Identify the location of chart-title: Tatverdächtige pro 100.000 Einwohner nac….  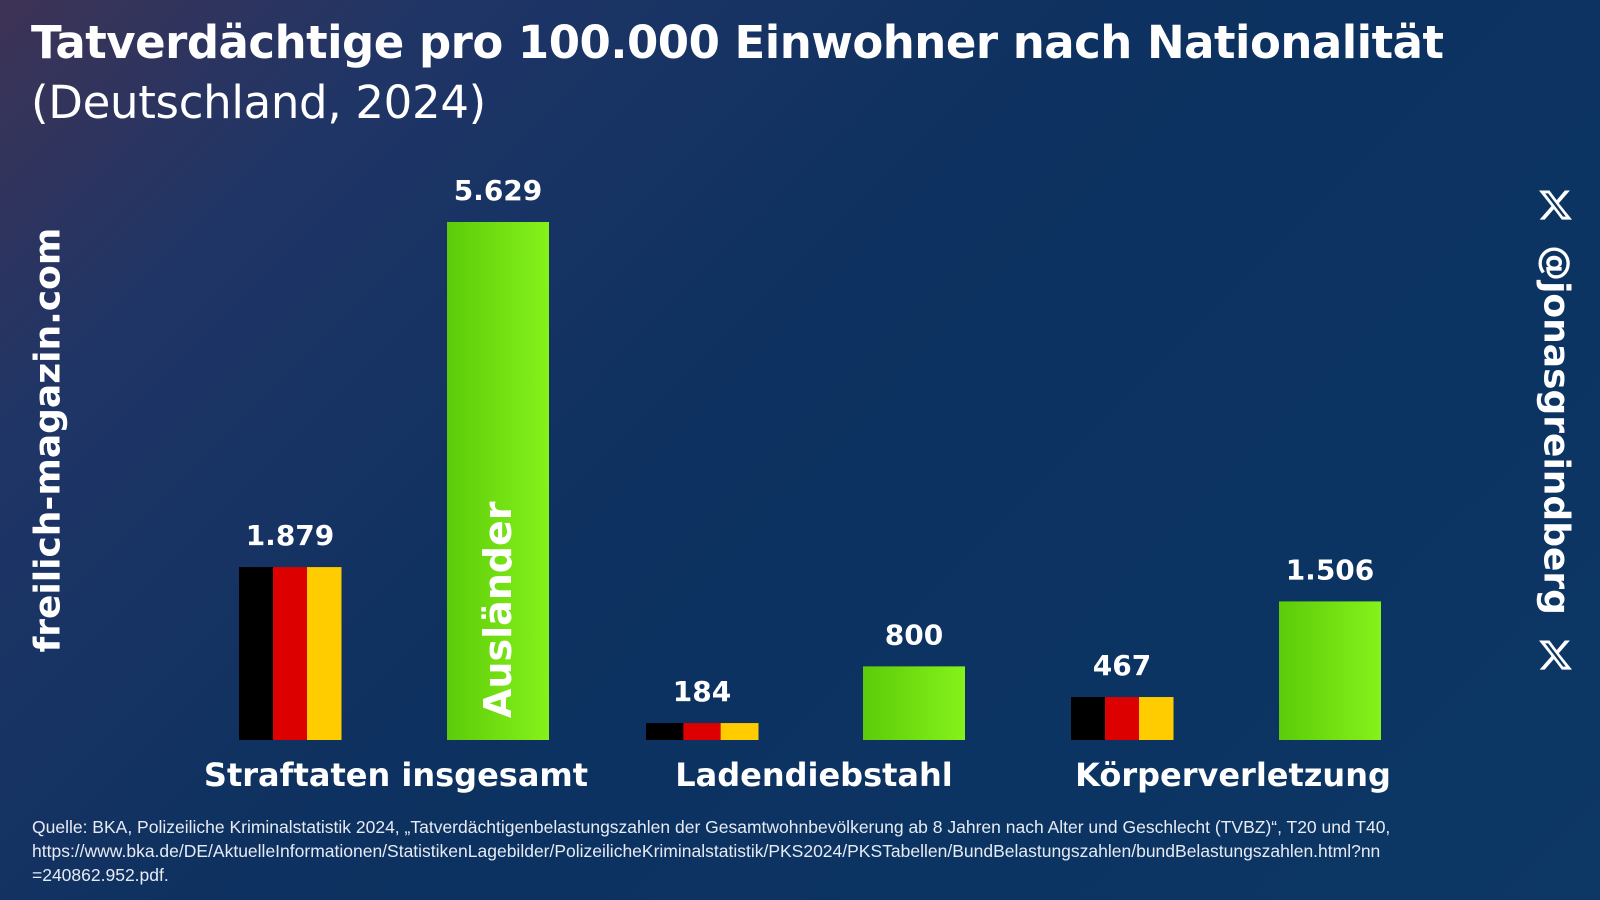
(737, 42).